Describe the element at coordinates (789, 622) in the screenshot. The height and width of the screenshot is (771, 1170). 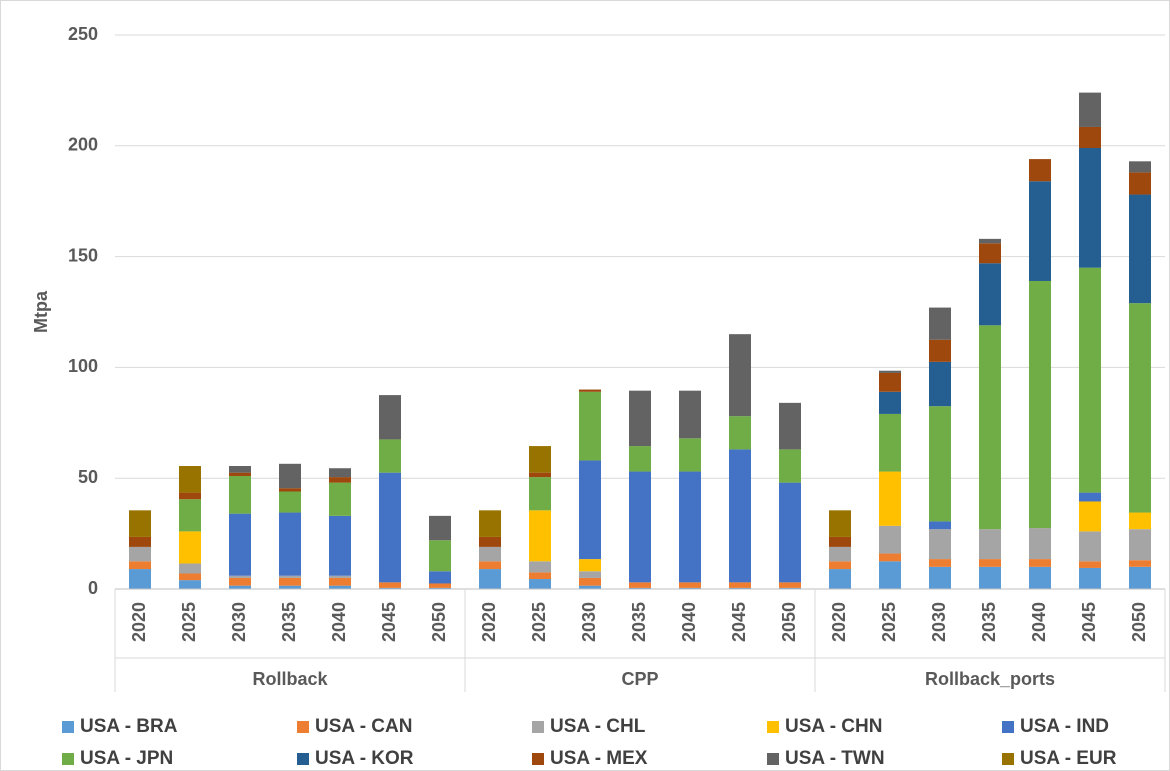
I see `x-tick-label: 2050` at that location.